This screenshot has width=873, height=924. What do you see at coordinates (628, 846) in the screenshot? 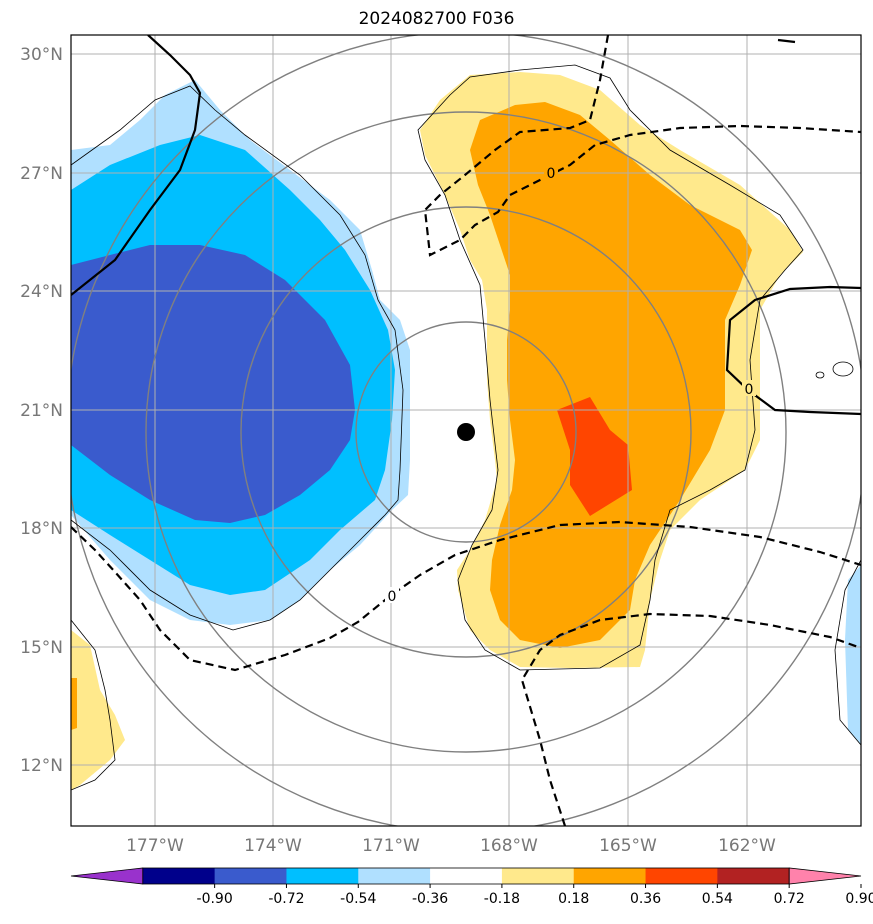
I see `lon-label-165w: 165°W` at bounding box center [628, 846].